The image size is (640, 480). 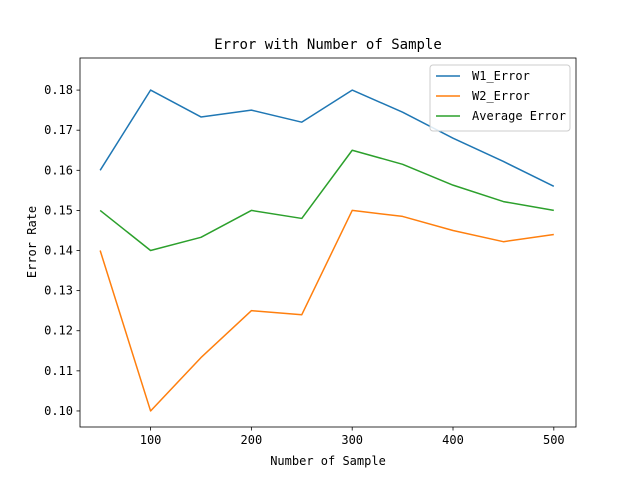 What do you see at coordinates (328, 45) in the screenshot?
I see `chart-title: Error with Number of Sample` at bounding box center [328, 45].